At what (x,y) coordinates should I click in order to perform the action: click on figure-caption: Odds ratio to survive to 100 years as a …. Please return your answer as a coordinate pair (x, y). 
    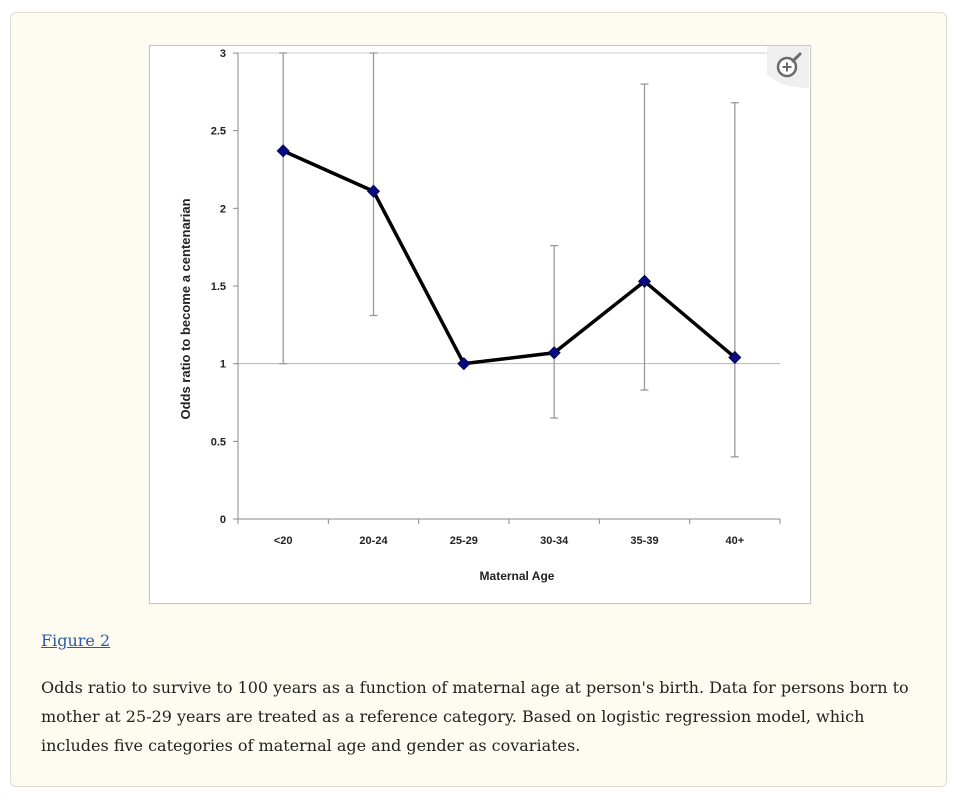
    Looking at the image, I should click on (475, 716).